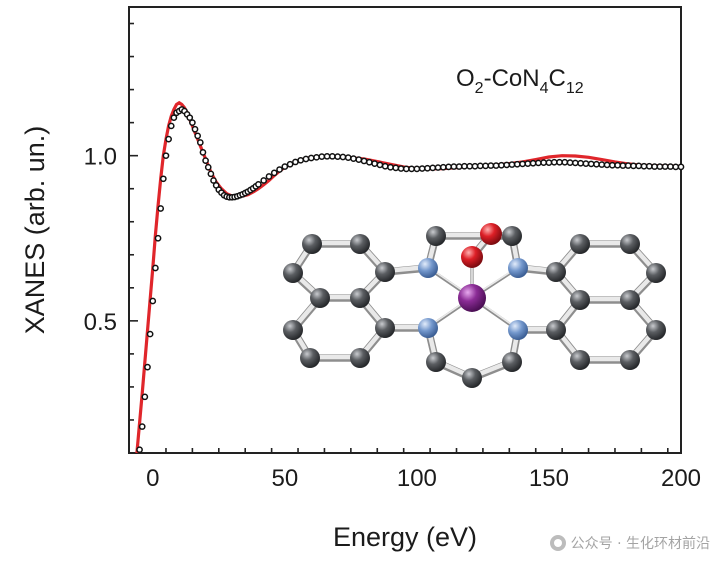 The image size is (720, 561). Describe the element at coordinates (472, 257) in the screenshot. I see `oxygen-atom` at that location.